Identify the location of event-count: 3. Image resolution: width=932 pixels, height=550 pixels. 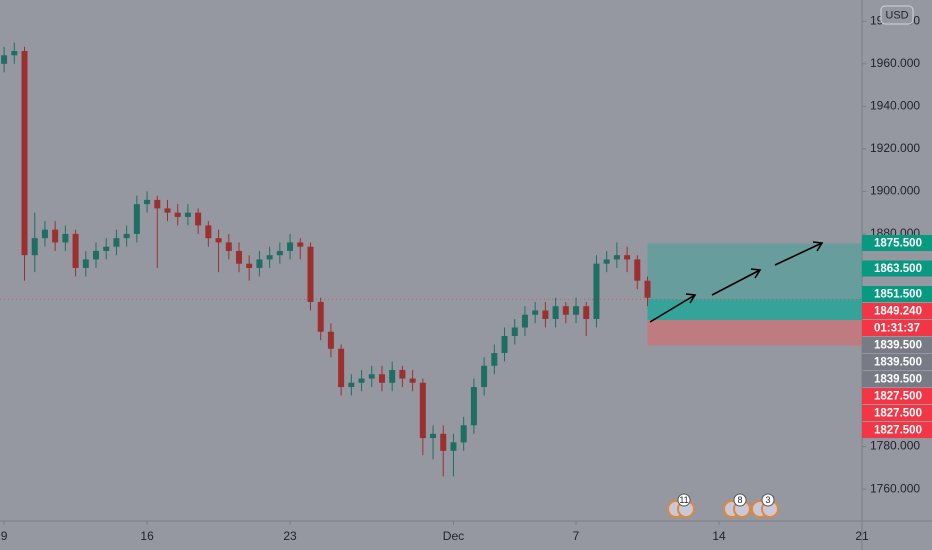
(767, 500).